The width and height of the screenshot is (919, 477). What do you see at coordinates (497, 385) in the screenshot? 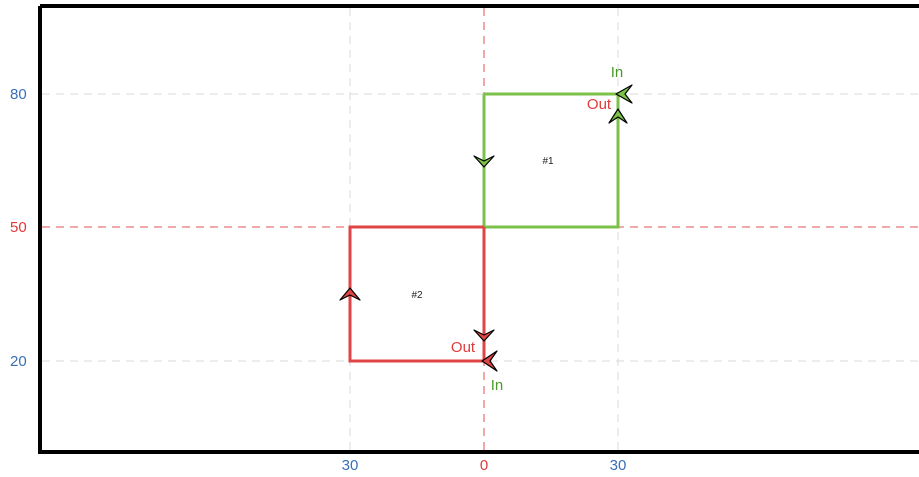
I see `path-2-in-label: In` at bounding box center [497, 385].